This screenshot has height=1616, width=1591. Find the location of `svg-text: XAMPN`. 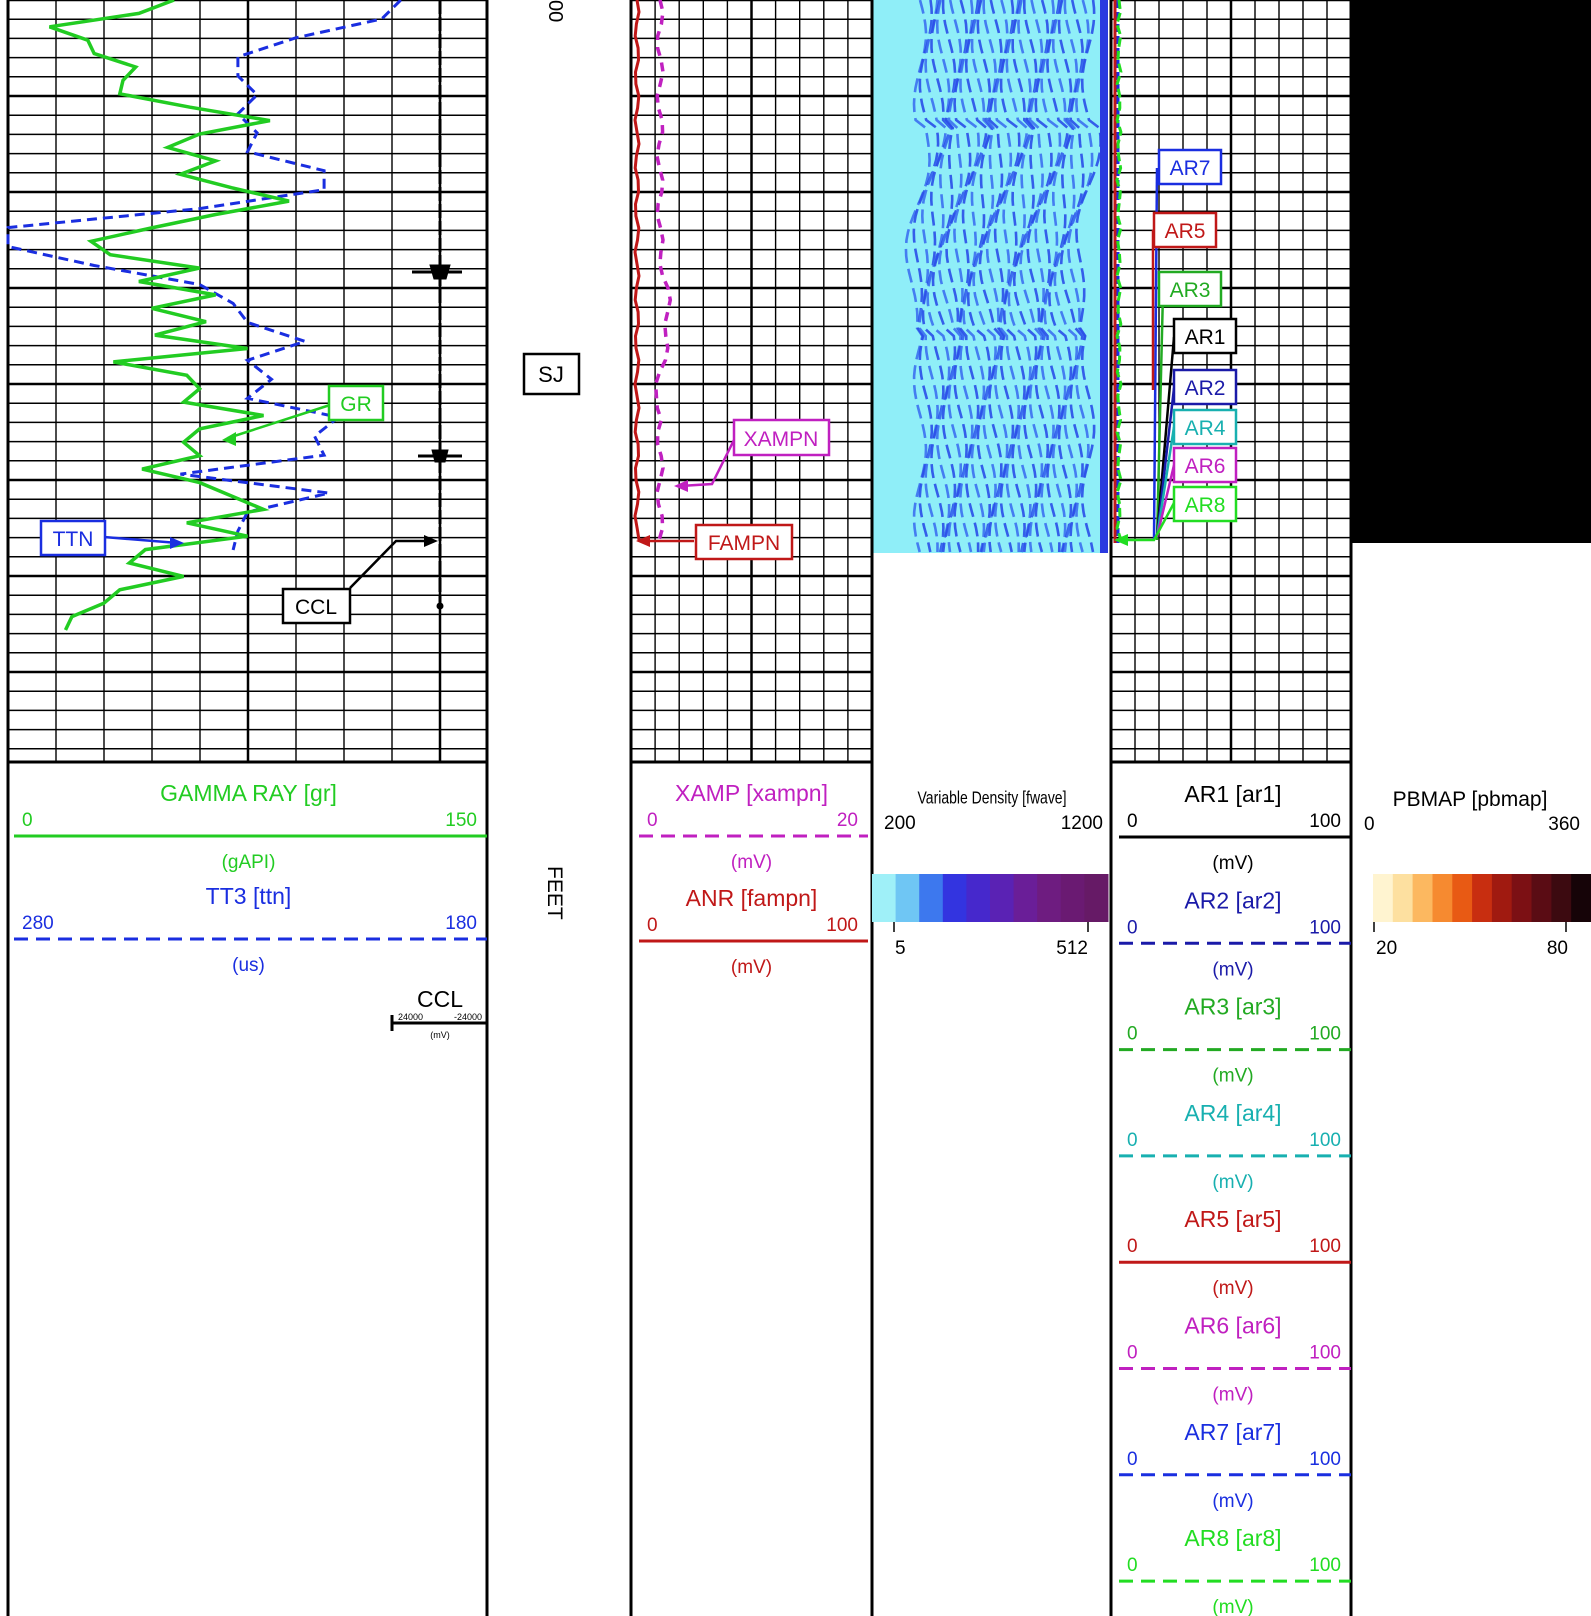

svg-text: XAMPN is located at coordinates (781, 439).